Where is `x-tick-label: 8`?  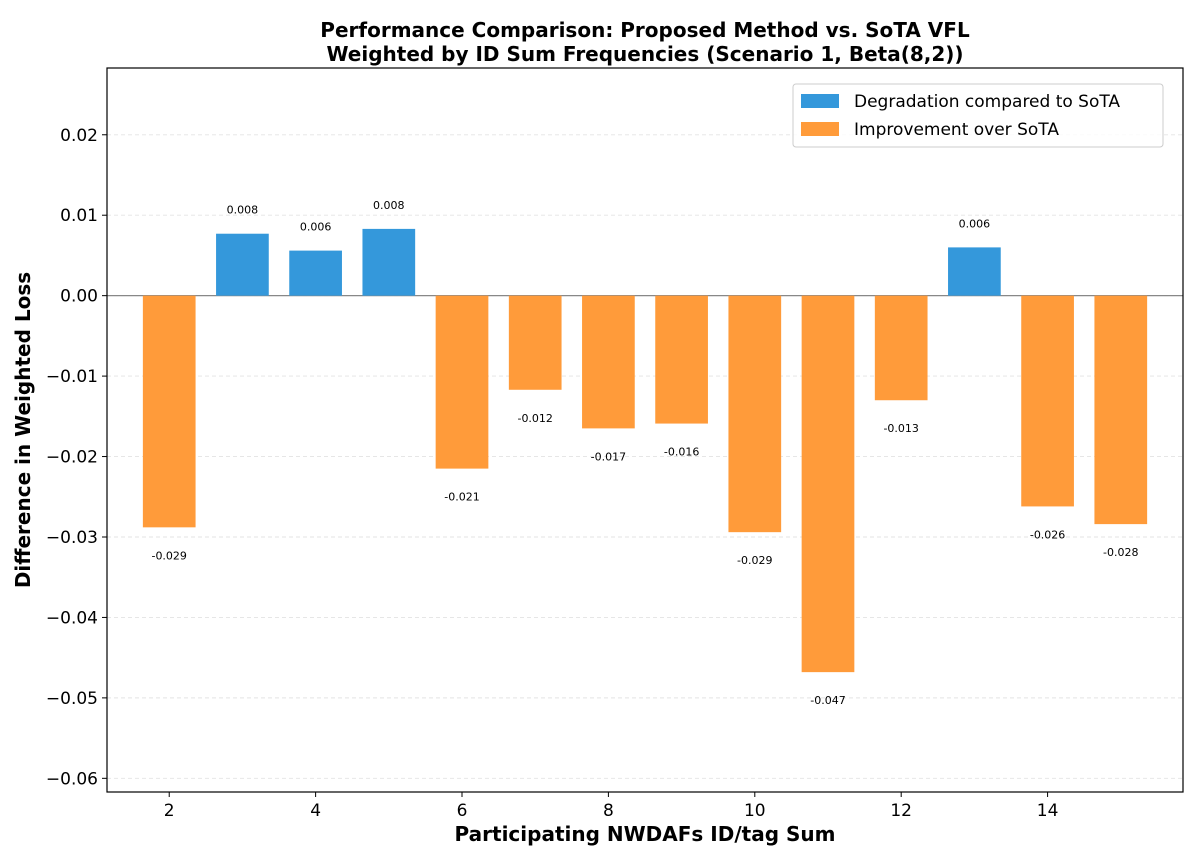 x-tick-label: 8 is located at coordinates (608, 811).